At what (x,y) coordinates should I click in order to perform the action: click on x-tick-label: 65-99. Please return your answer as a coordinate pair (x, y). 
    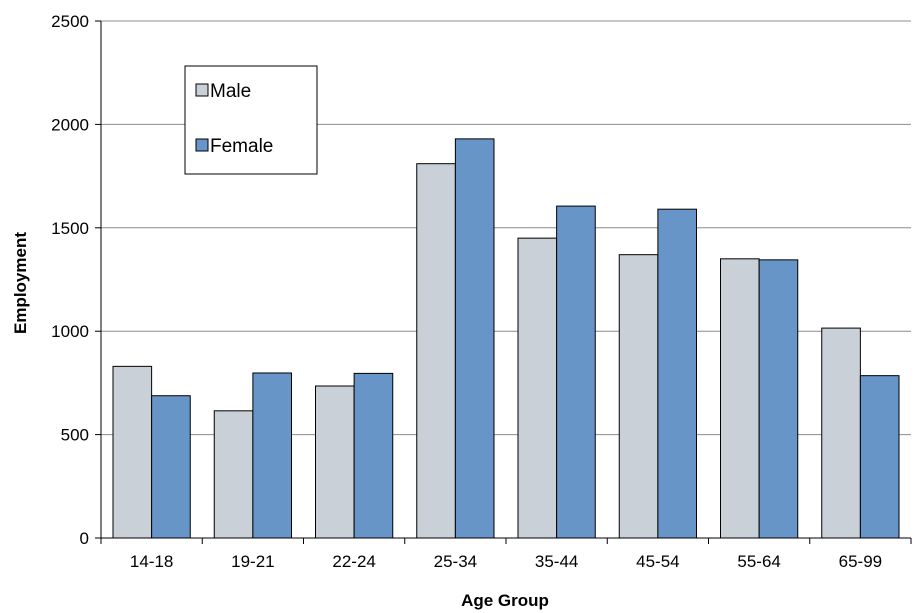
    Looking at the image, I should click on (860, 561).